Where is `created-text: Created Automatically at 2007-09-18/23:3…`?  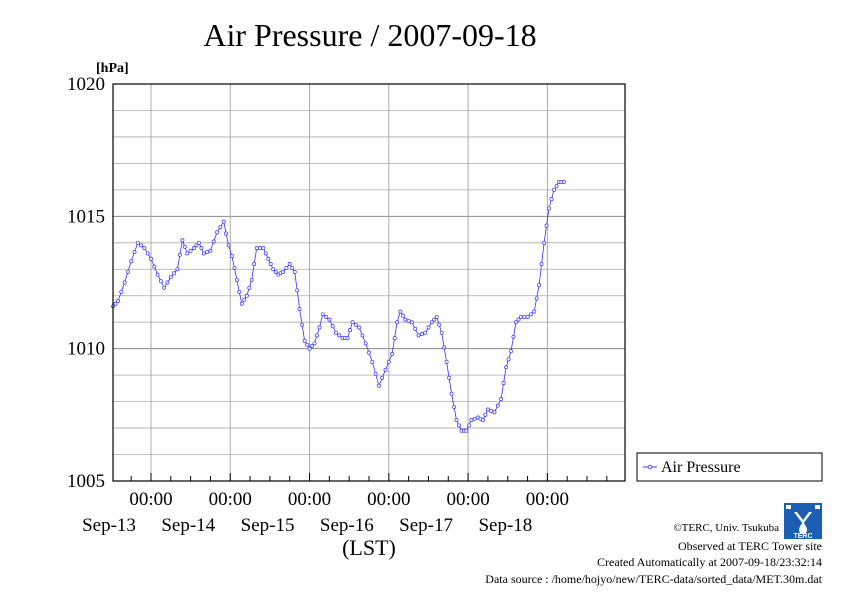
created-text: Created Automatically at 2007-09-18/23:3… is located at coordinates (709, 562).